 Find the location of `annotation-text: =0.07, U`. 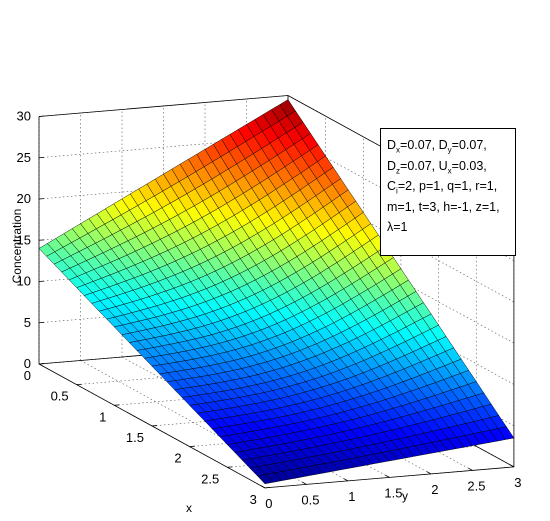

annotation-text: =0.07, U is located at coordinates (424, 165).